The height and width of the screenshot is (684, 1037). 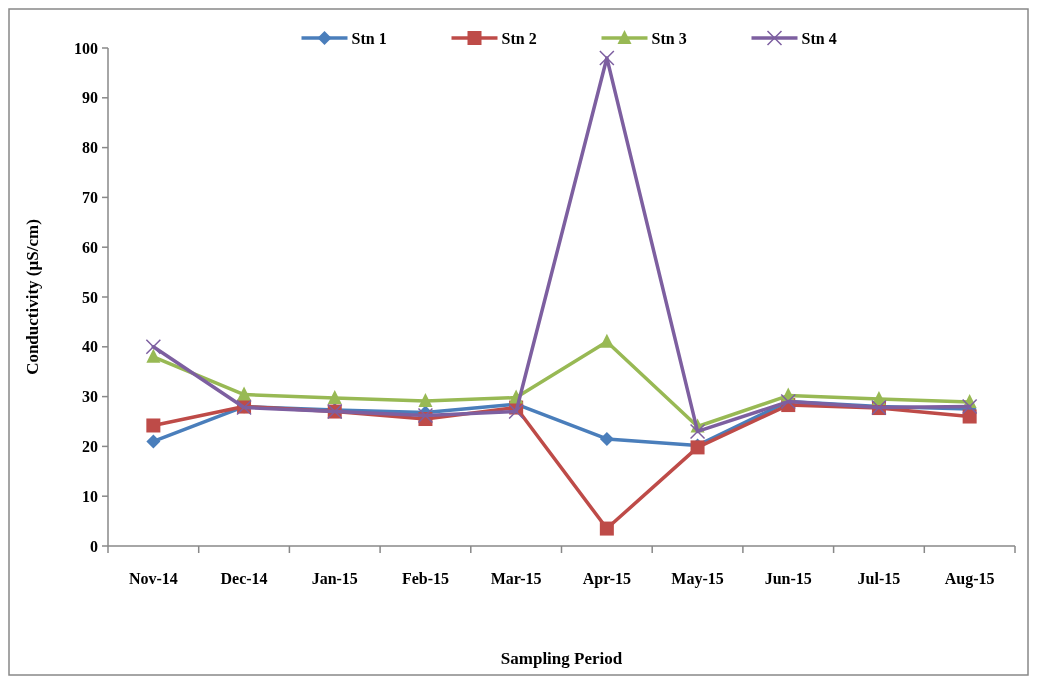 I want to click on y-tick-label: 30, so click(x=90, y=397).